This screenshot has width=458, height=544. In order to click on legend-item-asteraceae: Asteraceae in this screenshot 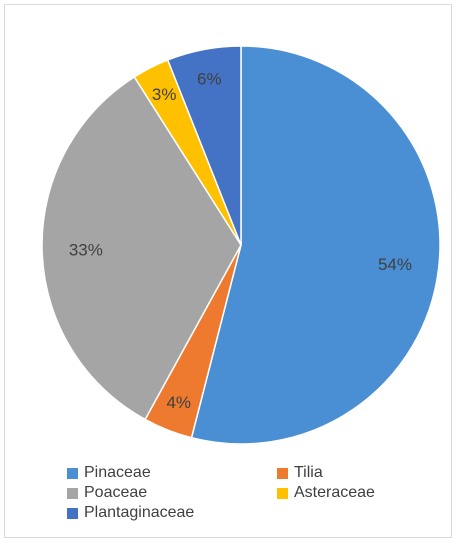, I will do `click(362, 493)`.